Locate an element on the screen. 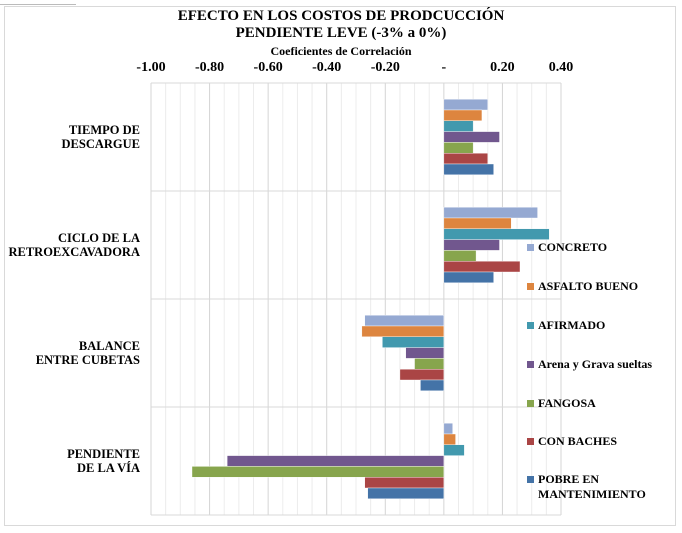 This screenshot has width=682, height=533. category-label: TIEMPO DE DESCARGUE is located at coordinates (101, 137).